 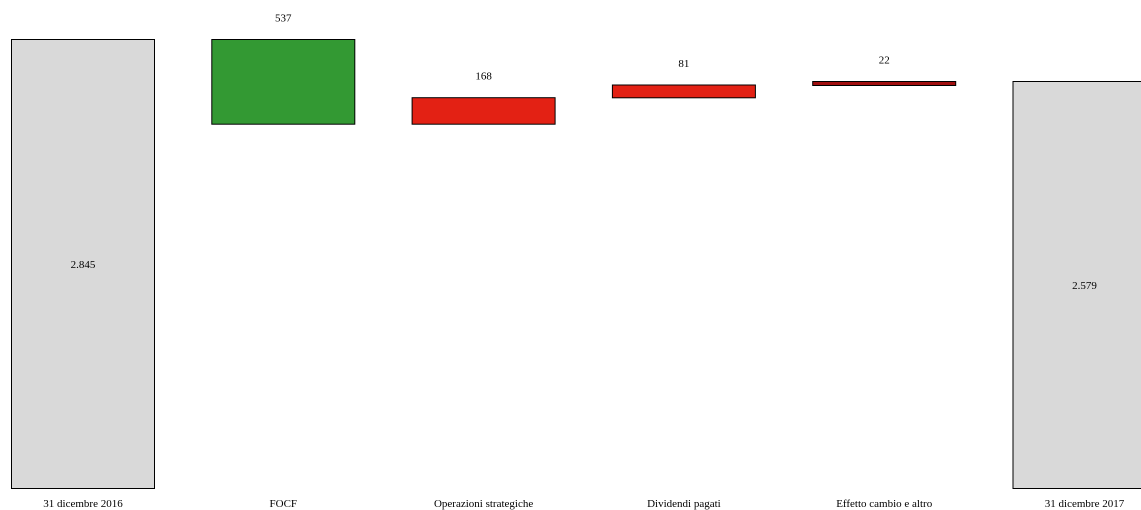 I want to click on data-label-1: 2.845, so click(x=83, y=265).